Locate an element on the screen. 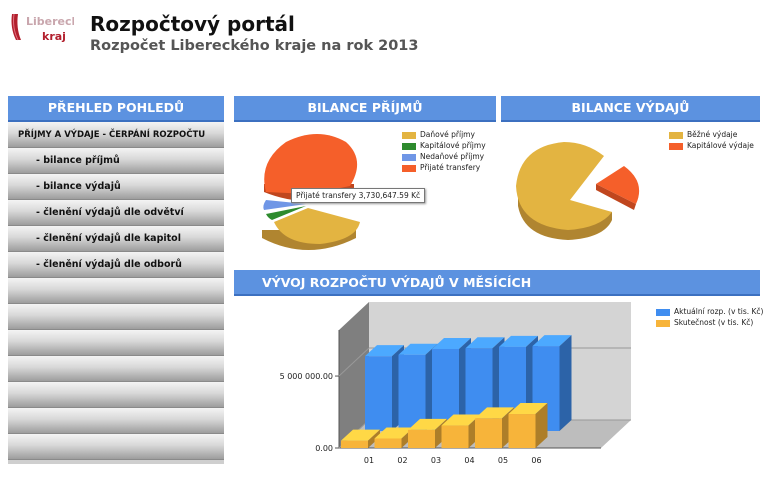 This screenshot has width=768, height=503. sidebar-item-expense-balance: - bilance výdajů is located at coordinates (116, 187).